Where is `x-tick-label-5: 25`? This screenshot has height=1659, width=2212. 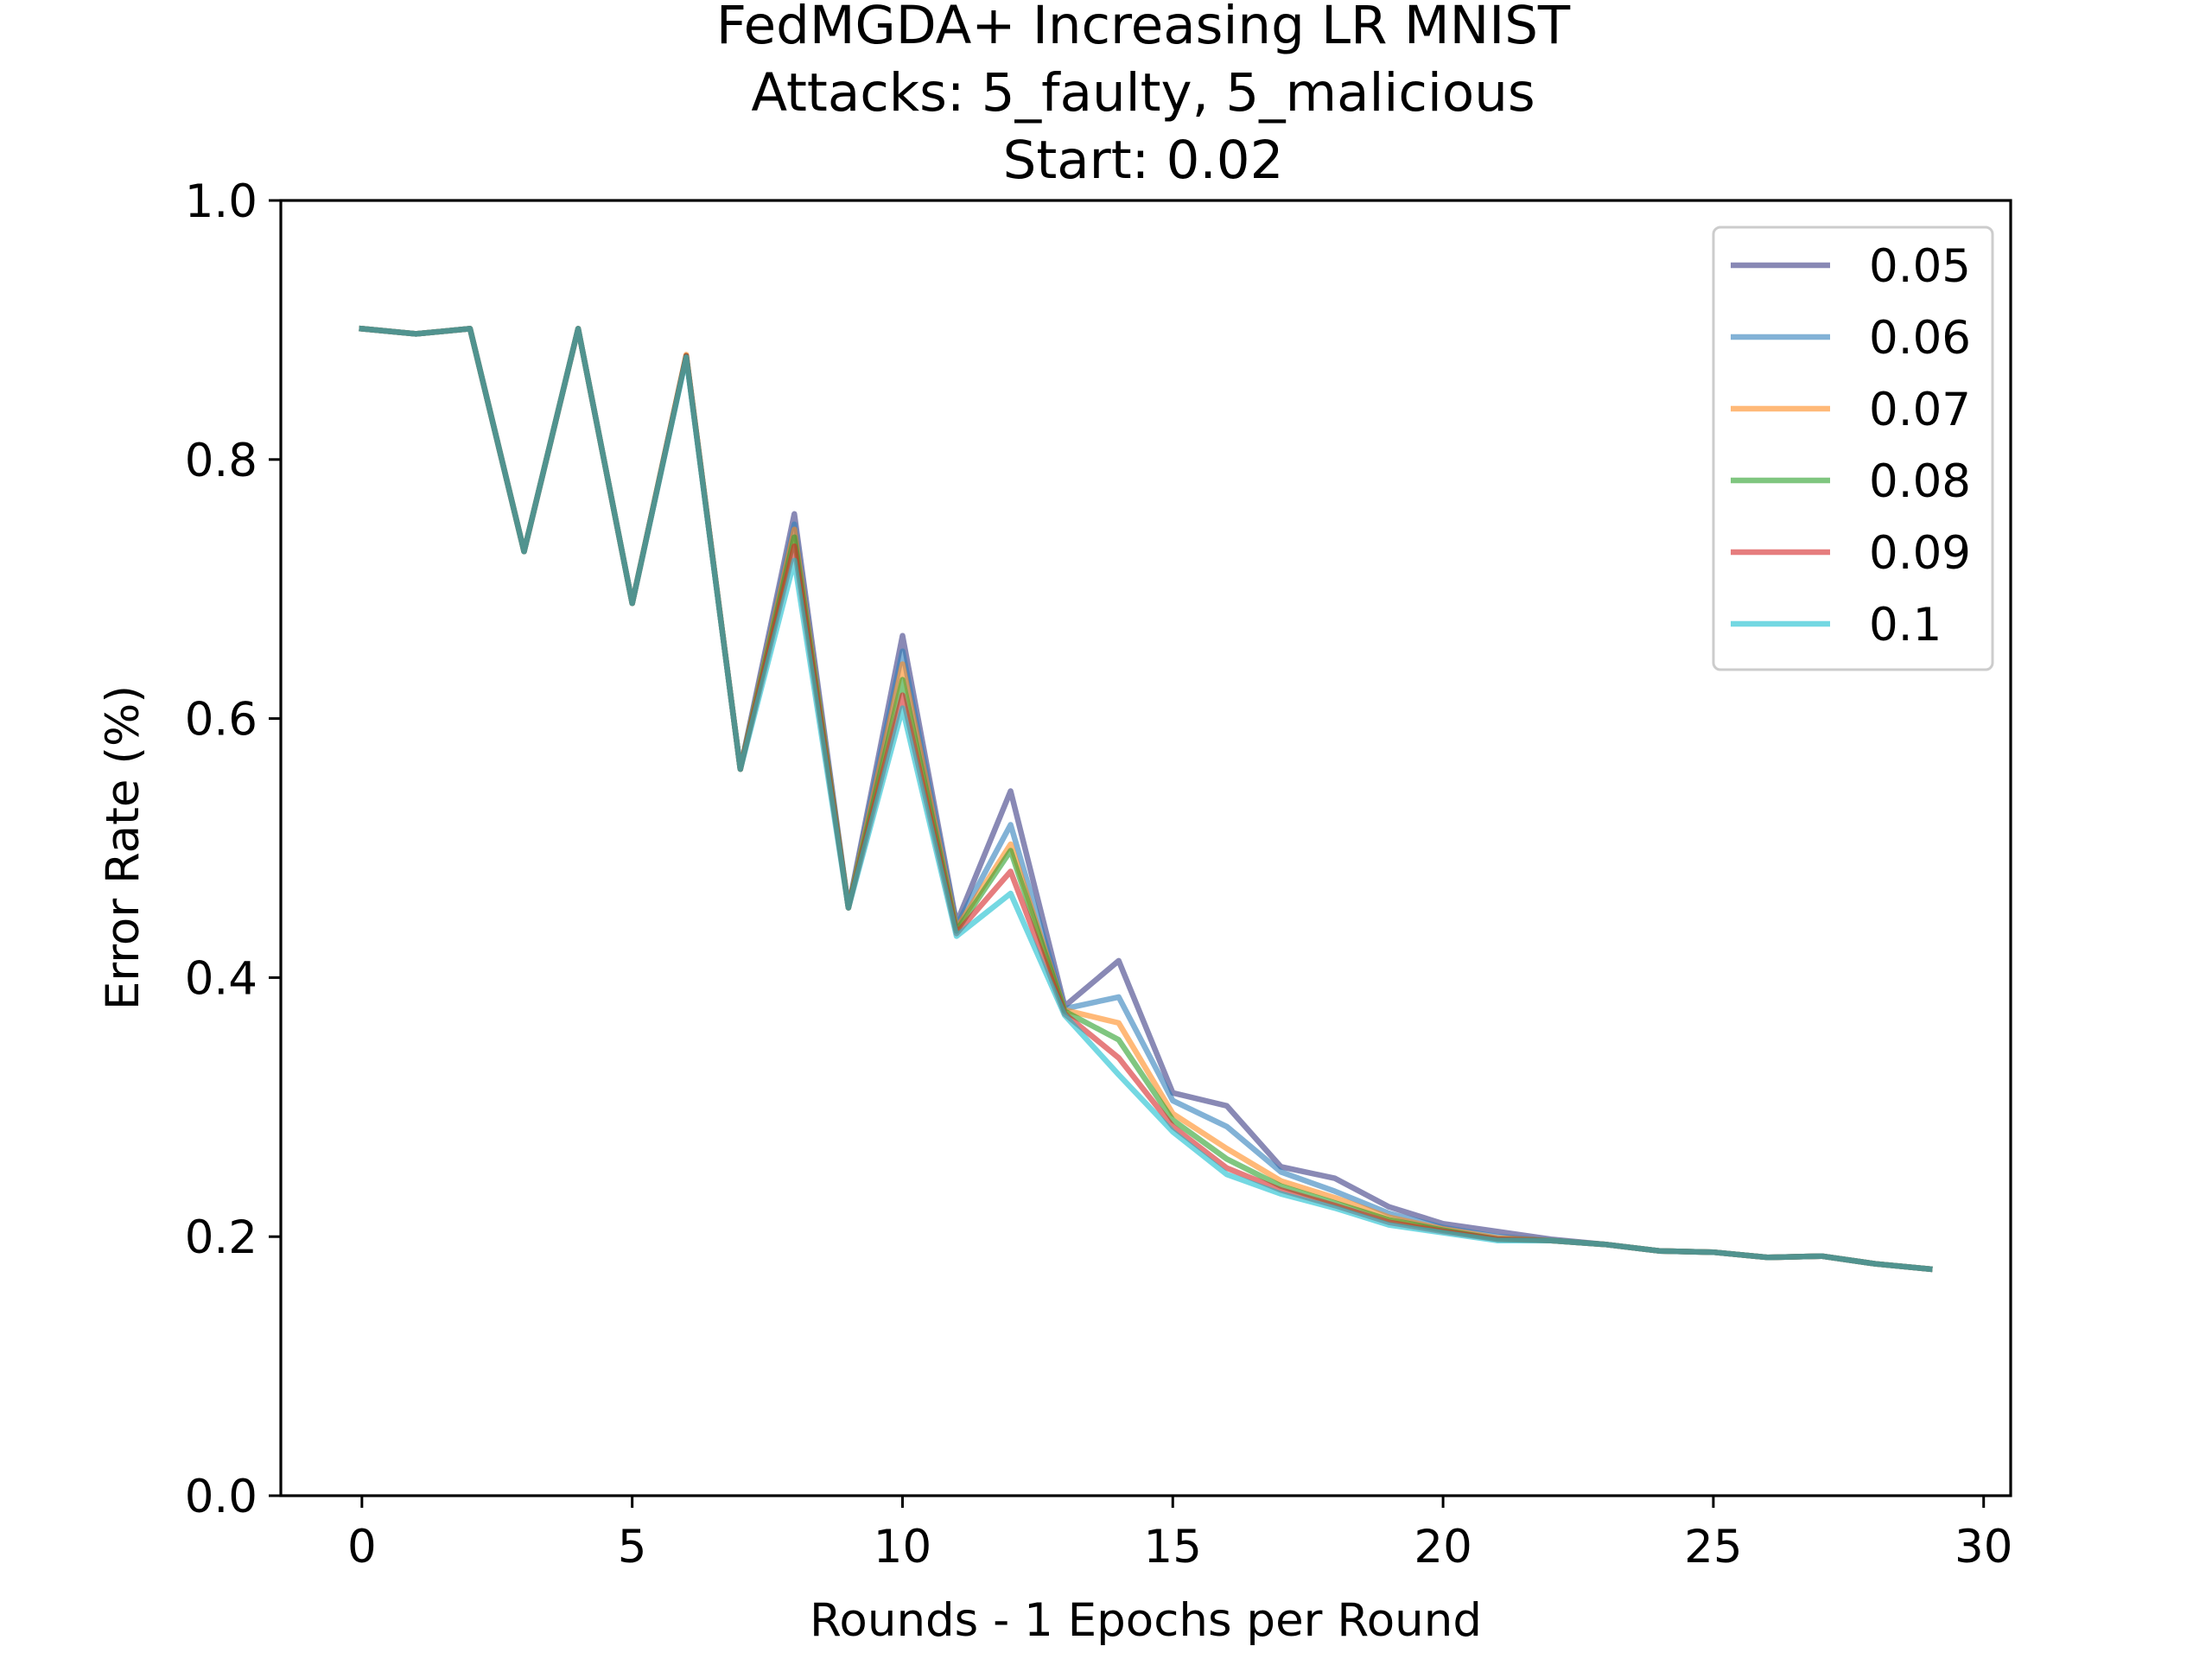
x-tick-label-5: 25 is located at coordinates (1713, 1547).